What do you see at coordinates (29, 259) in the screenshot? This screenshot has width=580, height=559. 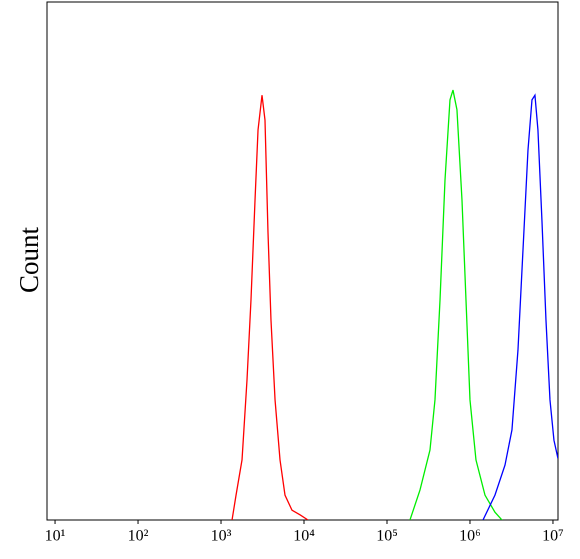 I see `y-axis-label: Count` at bounding box center [29, 259].